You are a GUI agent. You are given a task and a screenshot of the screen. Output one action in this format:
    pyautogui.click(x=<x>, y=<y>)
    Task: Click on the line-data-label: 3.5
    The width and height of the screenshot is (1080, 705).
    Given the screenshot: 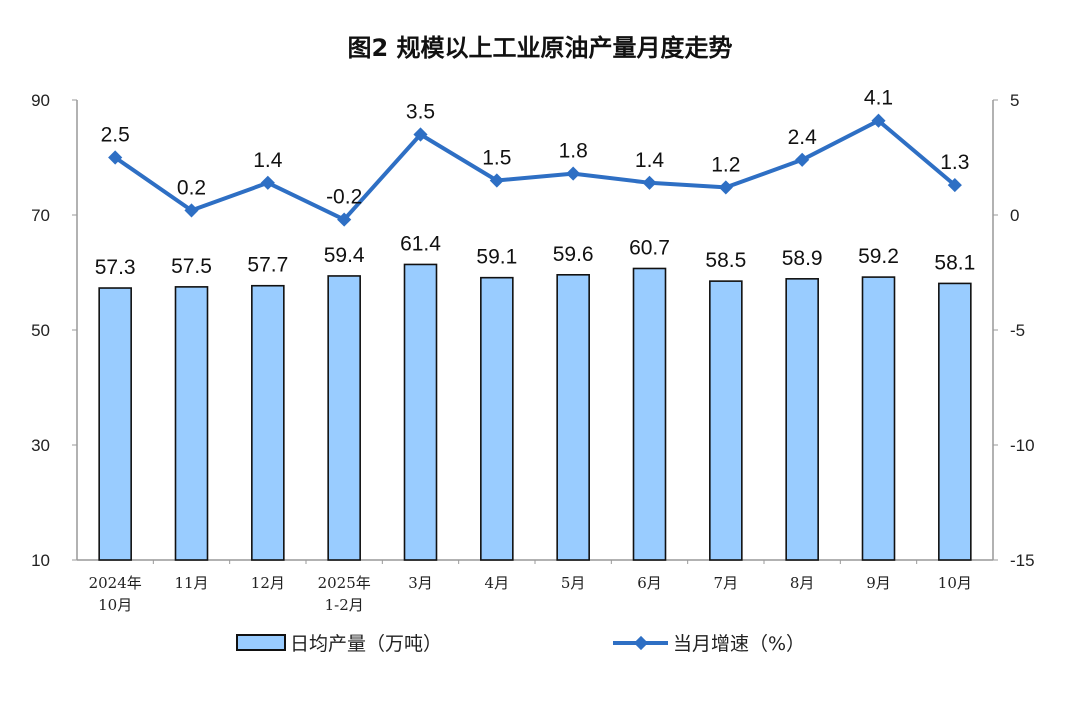 What is the action you would take?
    pyautogui.click(x=420, y=112)
    